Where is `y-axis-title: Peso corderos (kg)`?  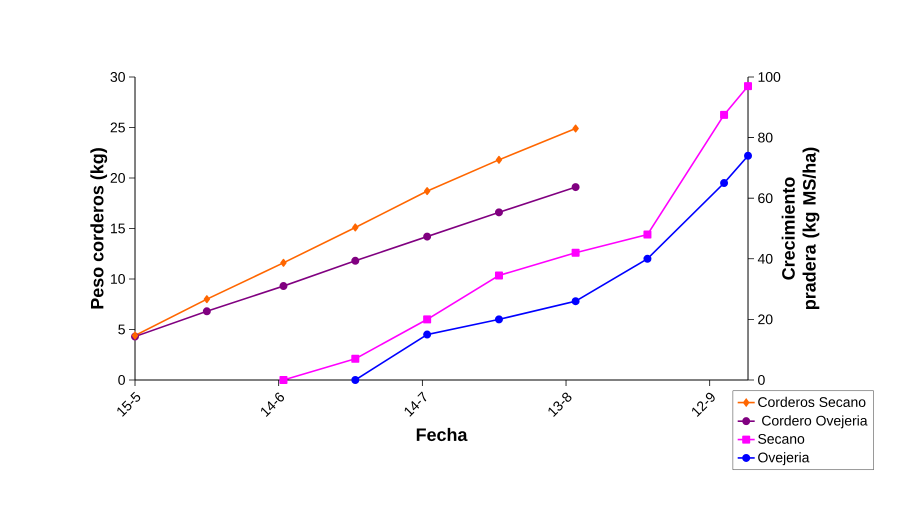 y-axis-title: Peso corderos (kg) is located at coordinates (99, 228).